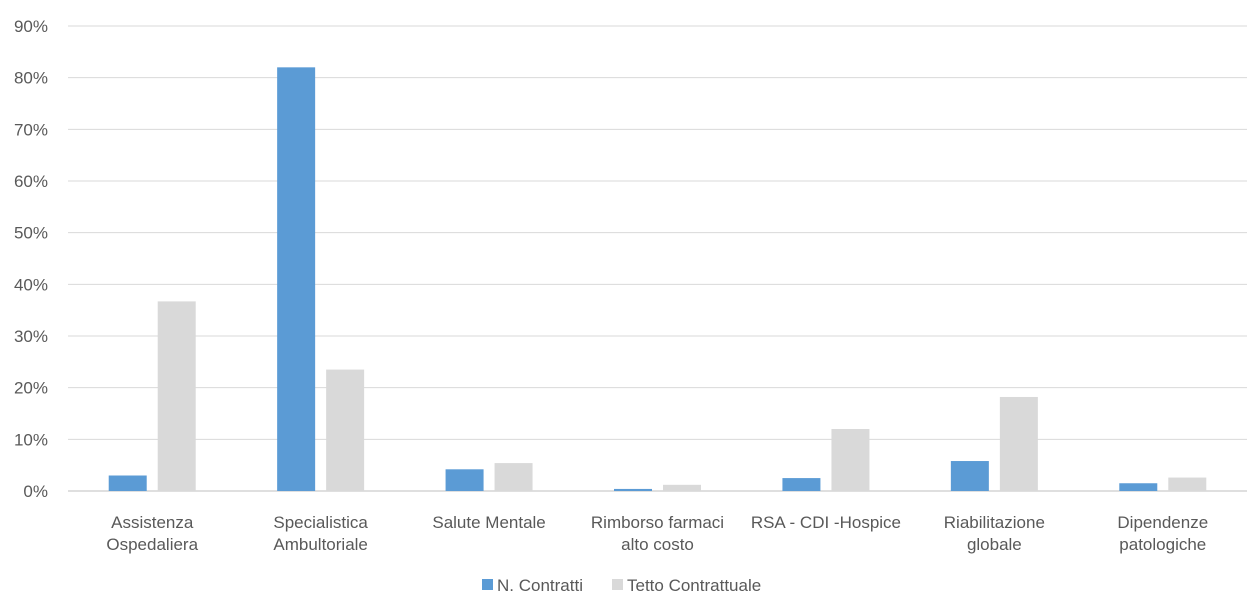 The width and height of the screenshot is (1247, 599). I want to click on x-category-label-line: Salute Mentale, so click(488, 522).